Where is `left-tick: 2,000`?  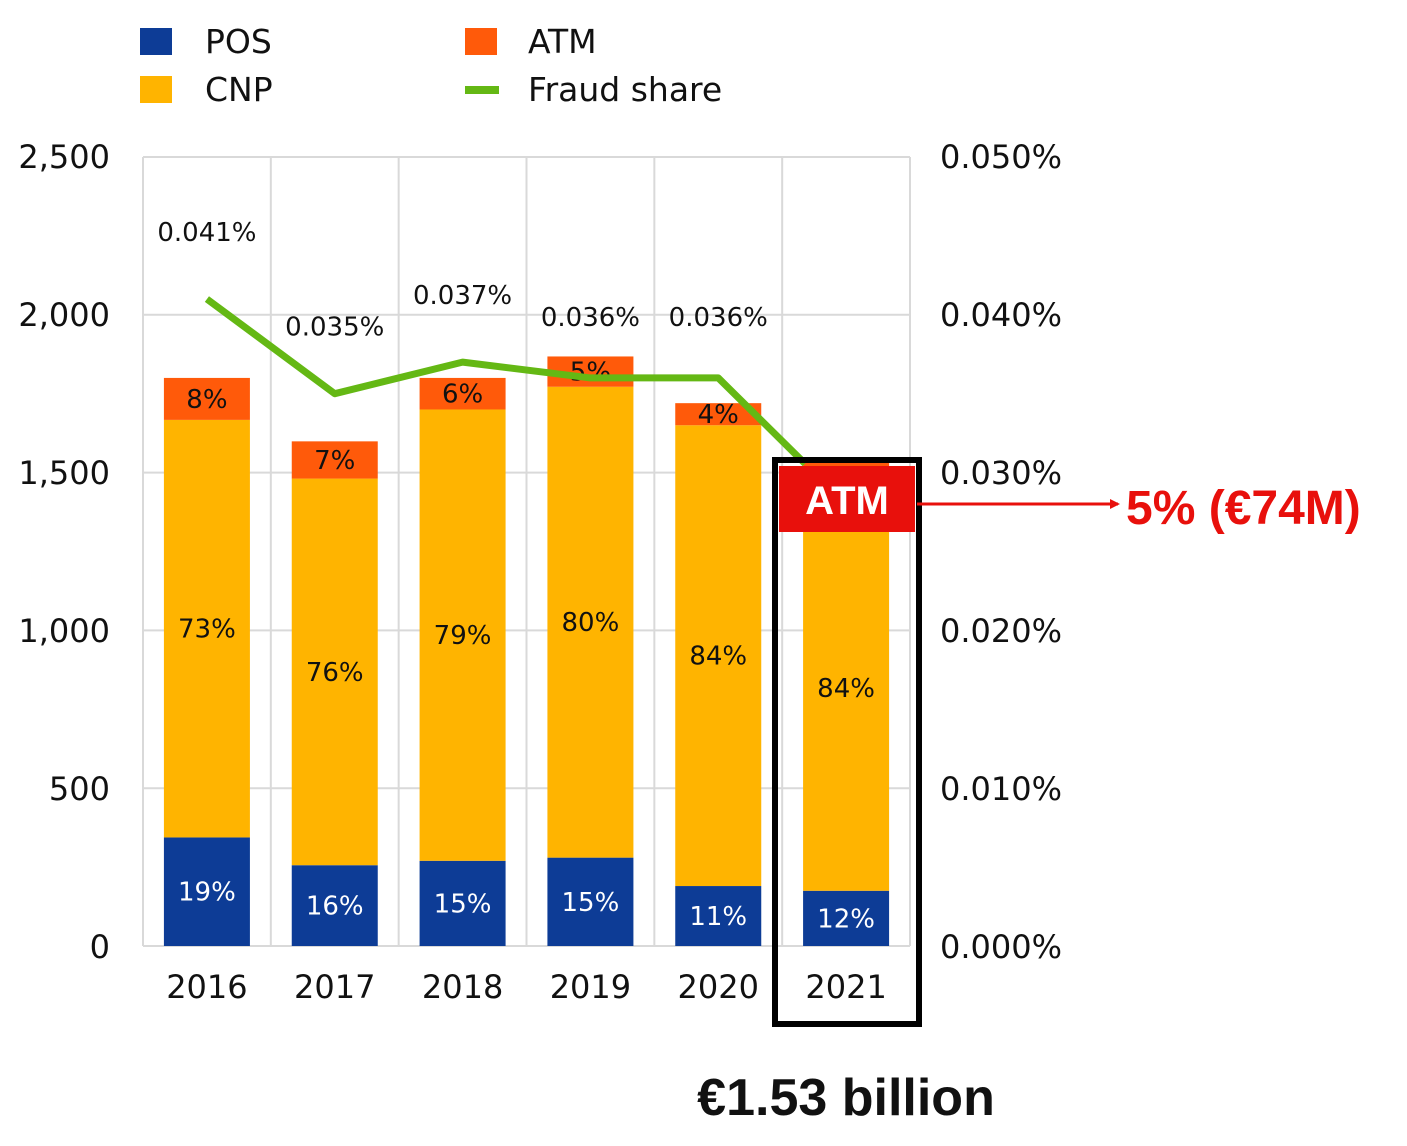 left-tick: 2,000 is located at coordinates (64, 315).